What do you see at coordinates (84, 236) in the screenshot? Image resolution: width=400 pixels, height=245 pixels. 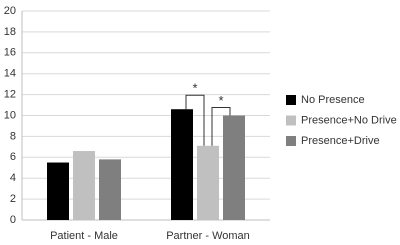 I see `x-tick-label: Patient - Male` at bounding box center [84, 236].